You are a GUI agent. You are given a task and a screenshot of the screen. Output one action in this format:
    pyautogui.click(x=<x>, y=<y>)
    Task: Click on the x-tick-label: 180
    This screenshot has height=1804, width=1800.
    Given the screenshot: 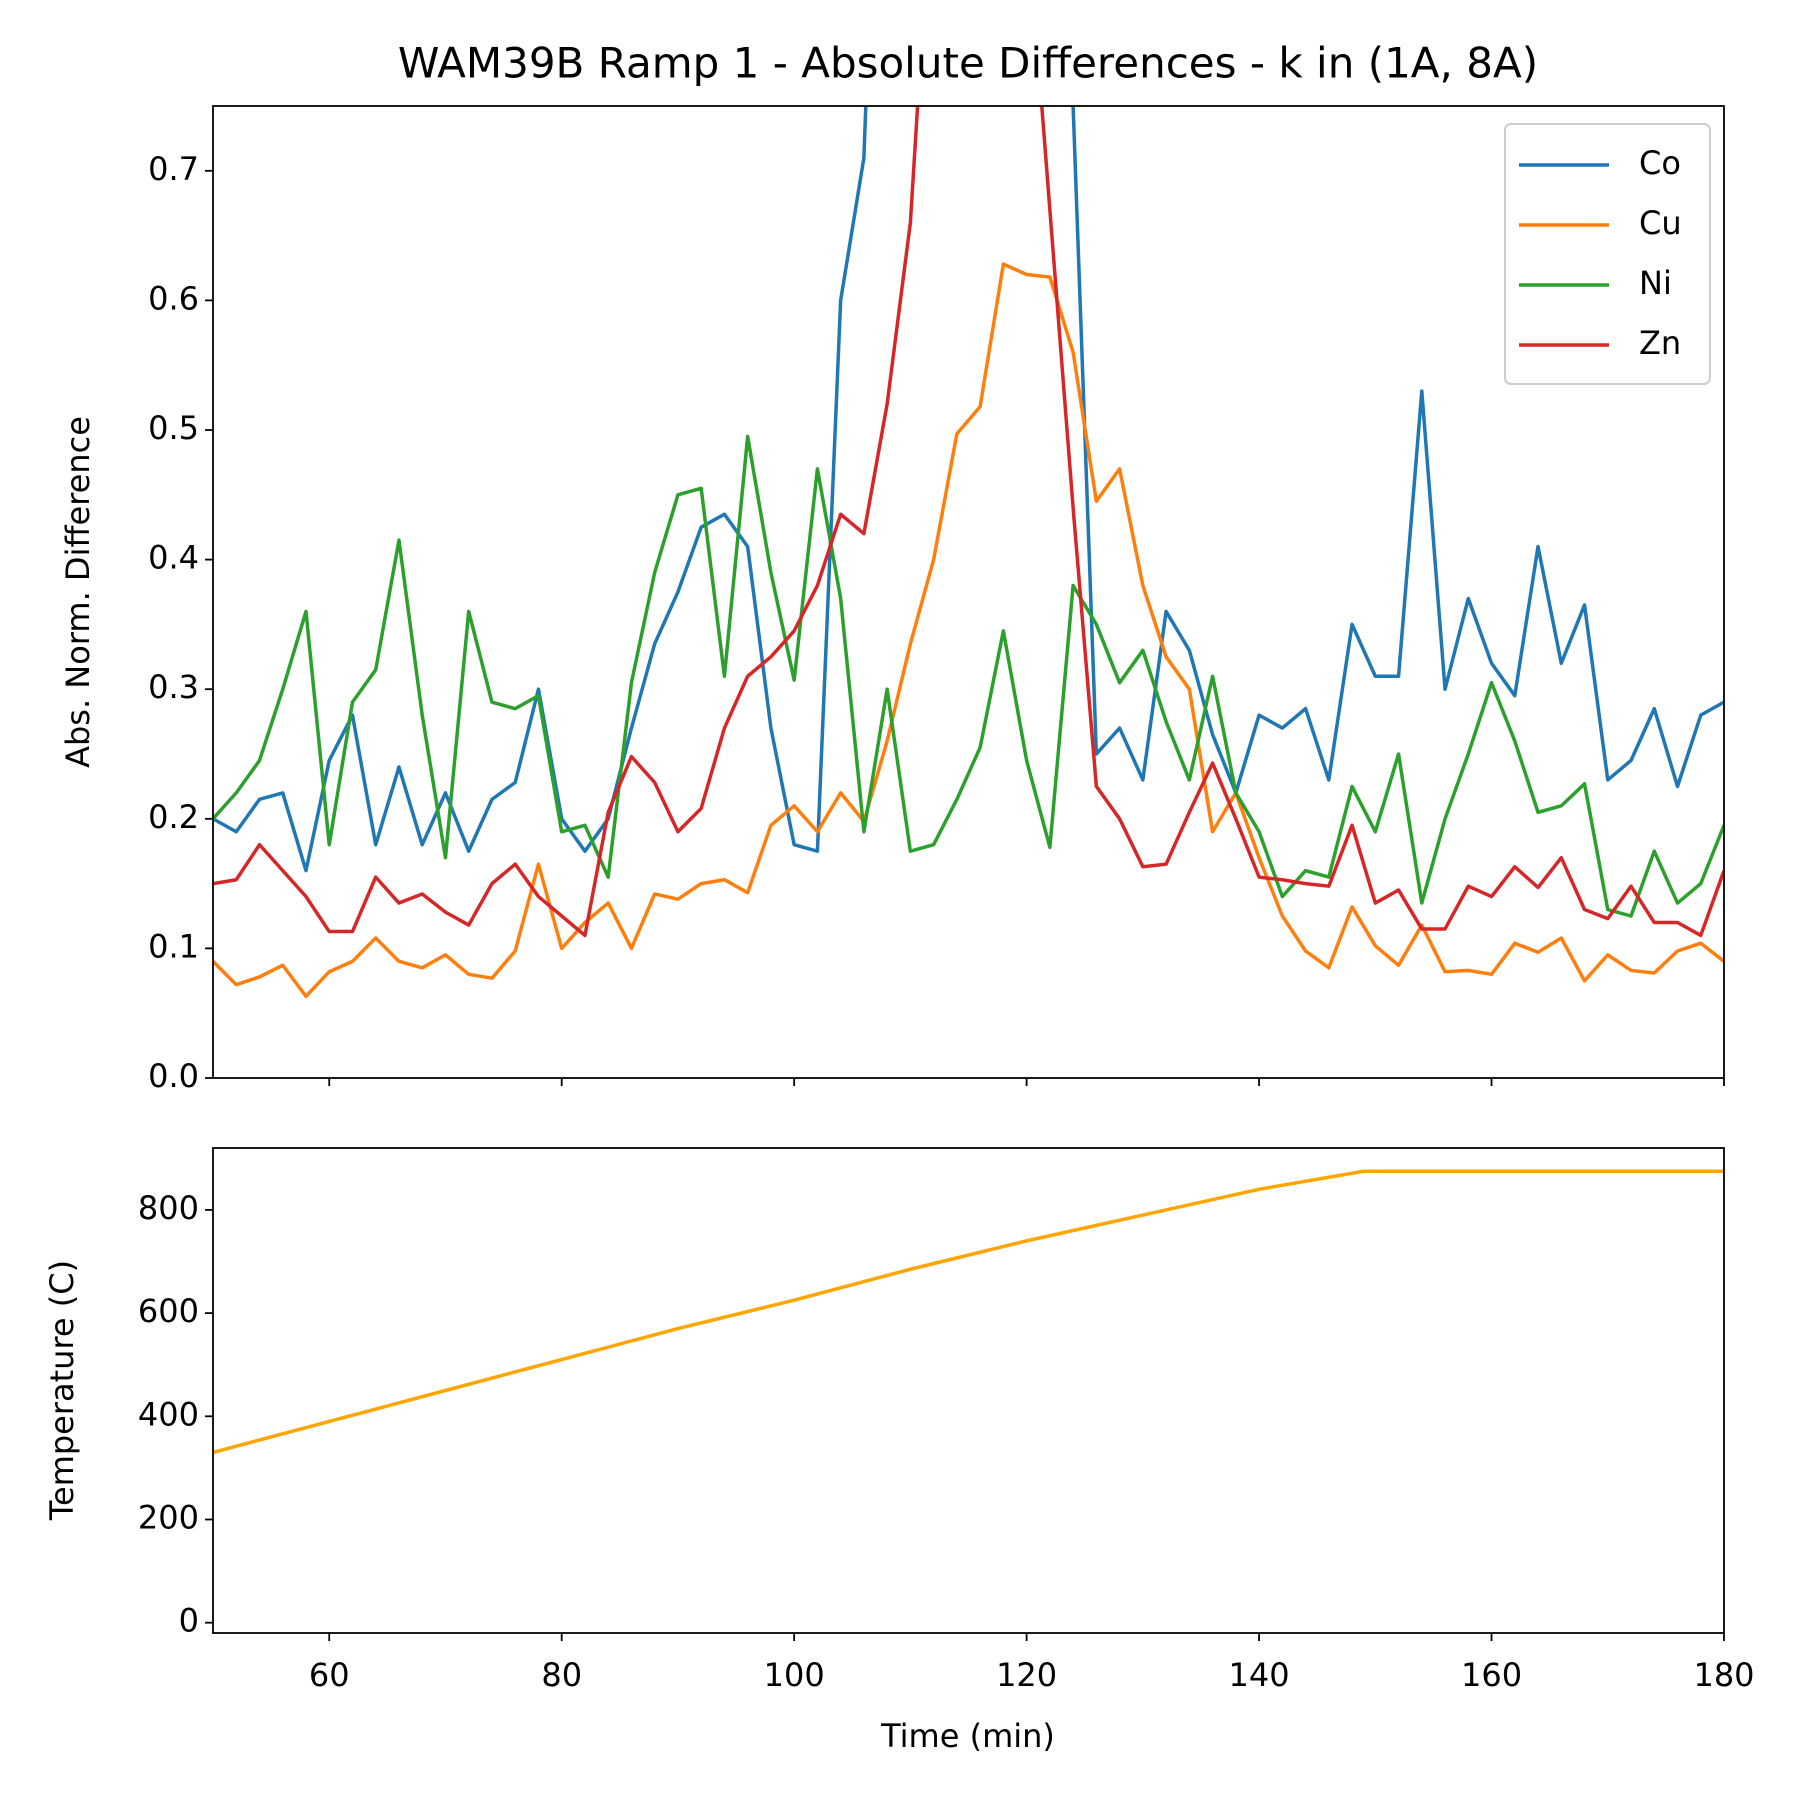 What is the action you would take?
    pyautogui.click(x=1723, y=1675)
    